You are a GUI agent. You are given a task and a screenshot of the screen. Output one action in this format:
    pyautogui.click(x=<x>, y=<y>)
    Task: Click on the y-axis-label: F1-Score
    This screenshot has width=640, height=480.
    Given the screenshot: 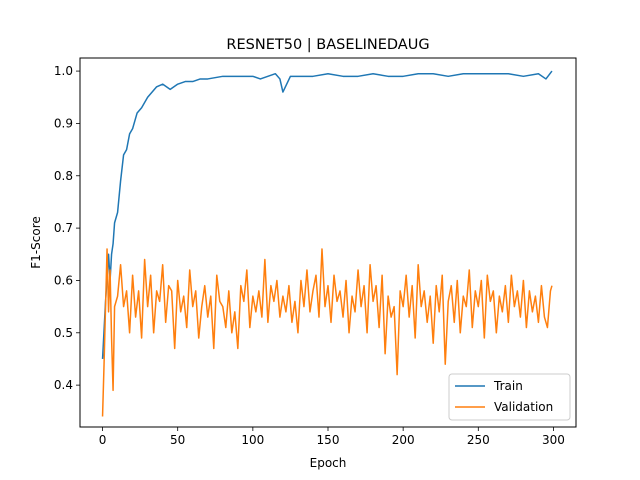 What is the action you would take?
    pyautogui.click(x=36, y=242)
    